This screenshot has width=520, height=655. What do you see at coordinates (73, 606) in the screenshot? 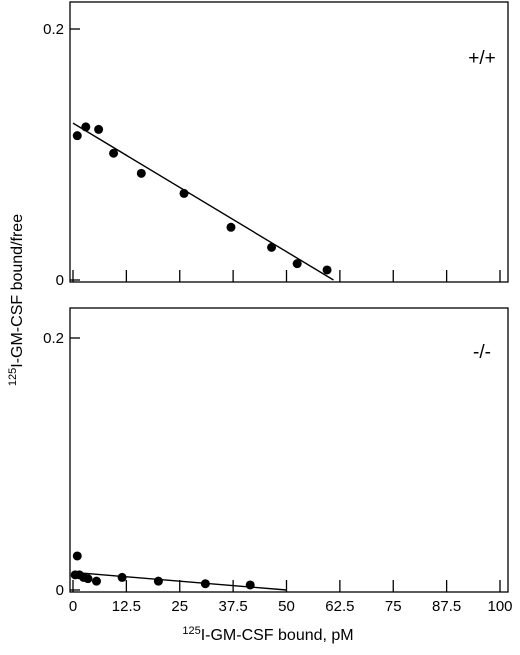
I see `x-tick-label: 0` at bounding box center [73, 606].